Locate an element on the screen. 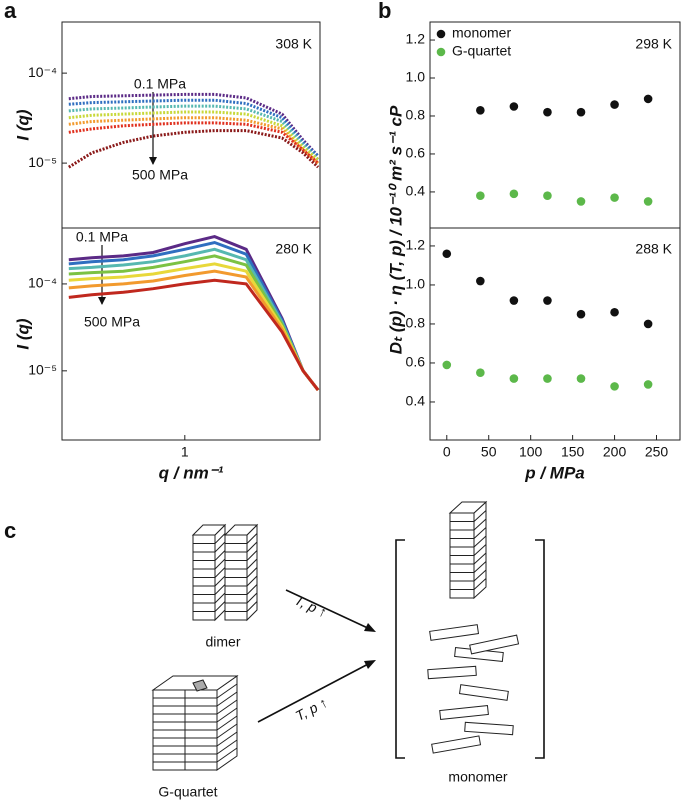 This screenshot has height=805, width=685. y-tick-label: 10⁻⁵ is located at coordinates (42, 370).